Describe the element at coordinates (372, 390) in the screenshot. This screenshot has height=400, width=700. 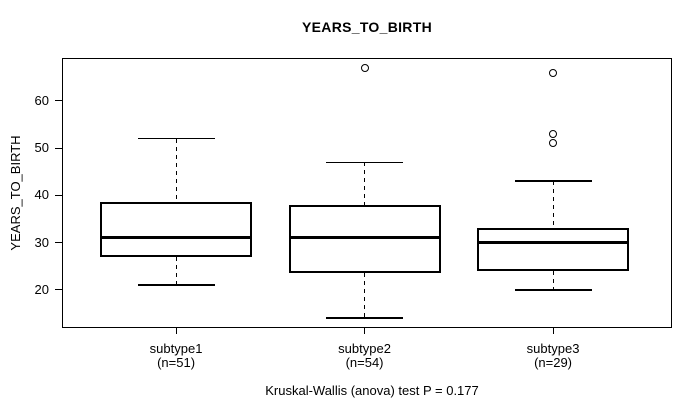
I see `stat-test-caption: Kruskal-Wallis (anova) test P = 0.177` at that location.